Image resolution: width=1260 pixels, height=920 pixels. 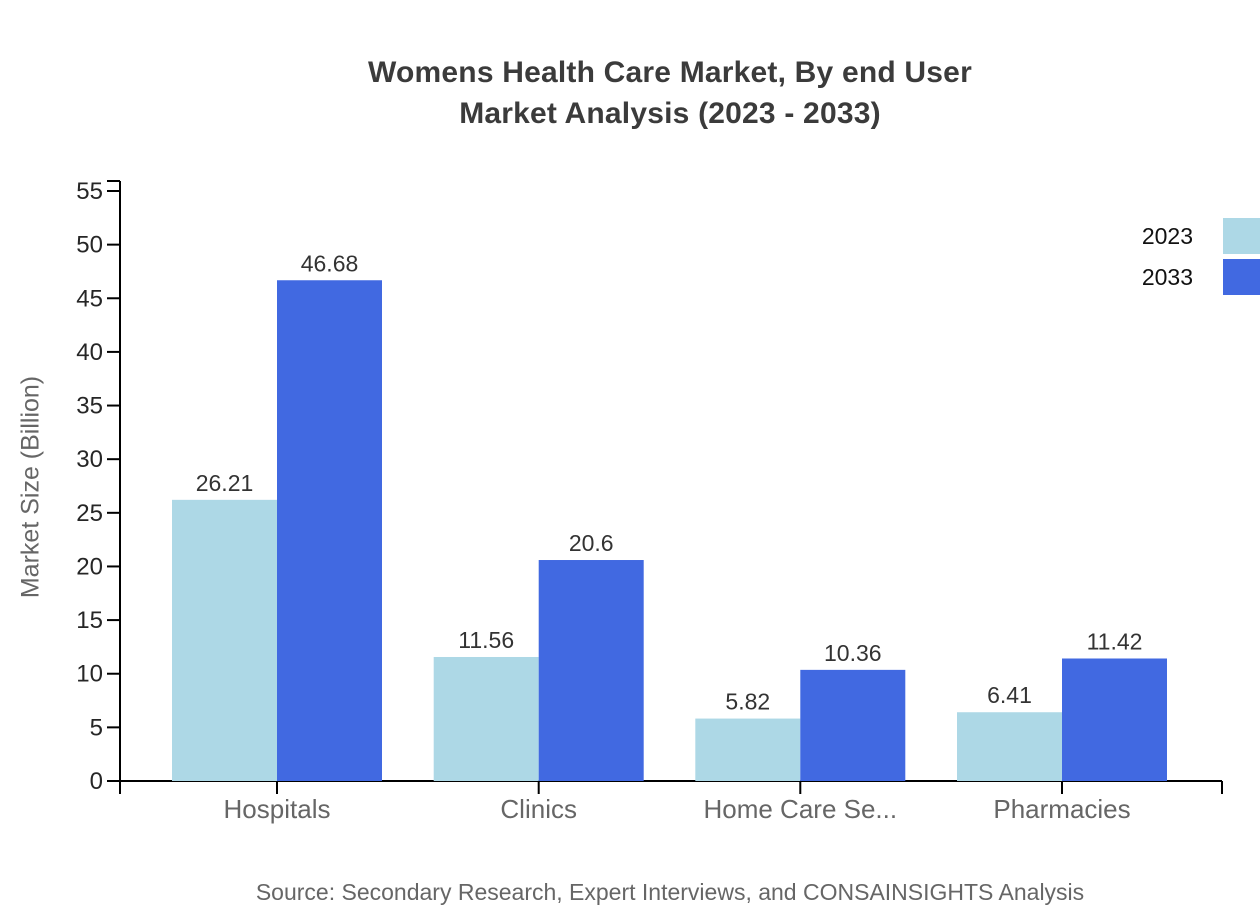 What do you see at coordinates (225, 483) in the screenshot?
I see `bar-value-label: 26.21` at bounding box center [225, 483].